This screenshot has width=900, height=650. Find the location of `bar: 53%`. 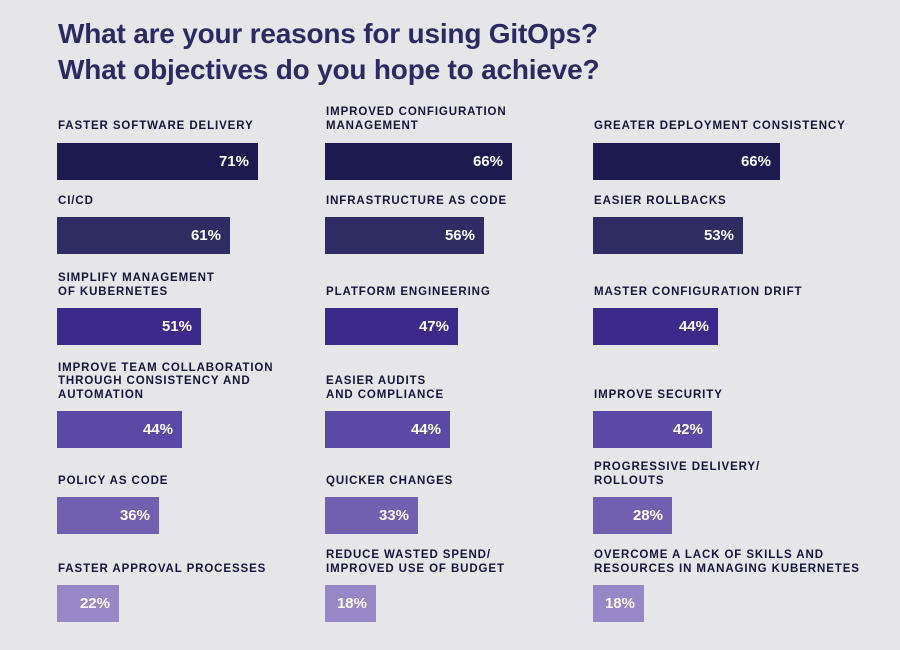

bar: 53% is located at coordinates (668, 235).